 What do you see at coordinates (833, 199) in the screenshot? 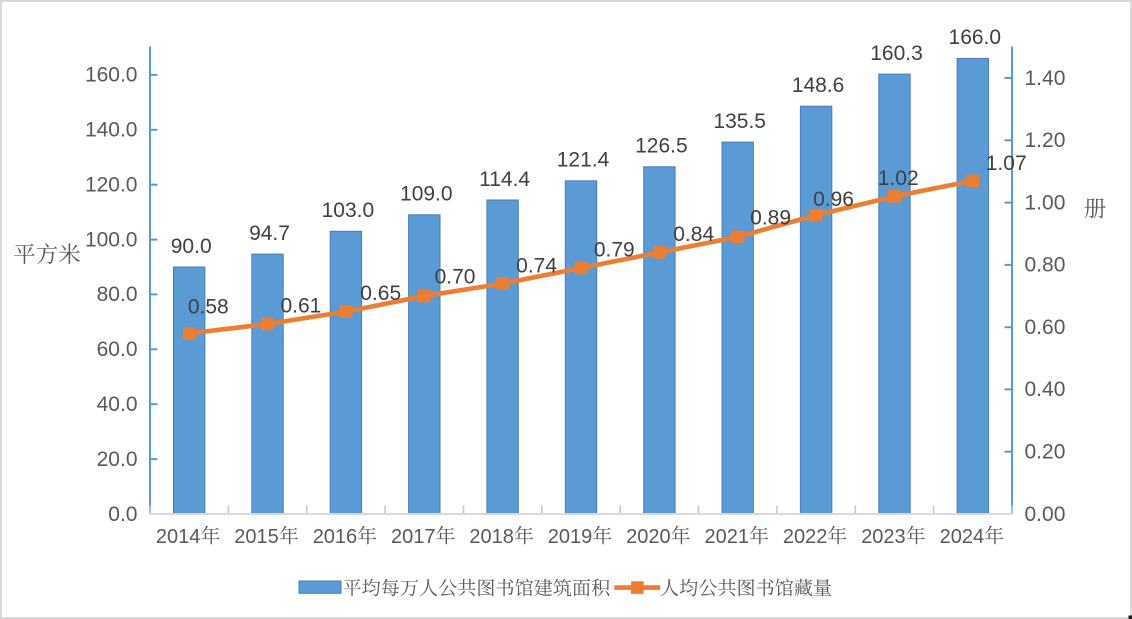
I see `svg-text: 0.96` at bounding box center [833, 199].